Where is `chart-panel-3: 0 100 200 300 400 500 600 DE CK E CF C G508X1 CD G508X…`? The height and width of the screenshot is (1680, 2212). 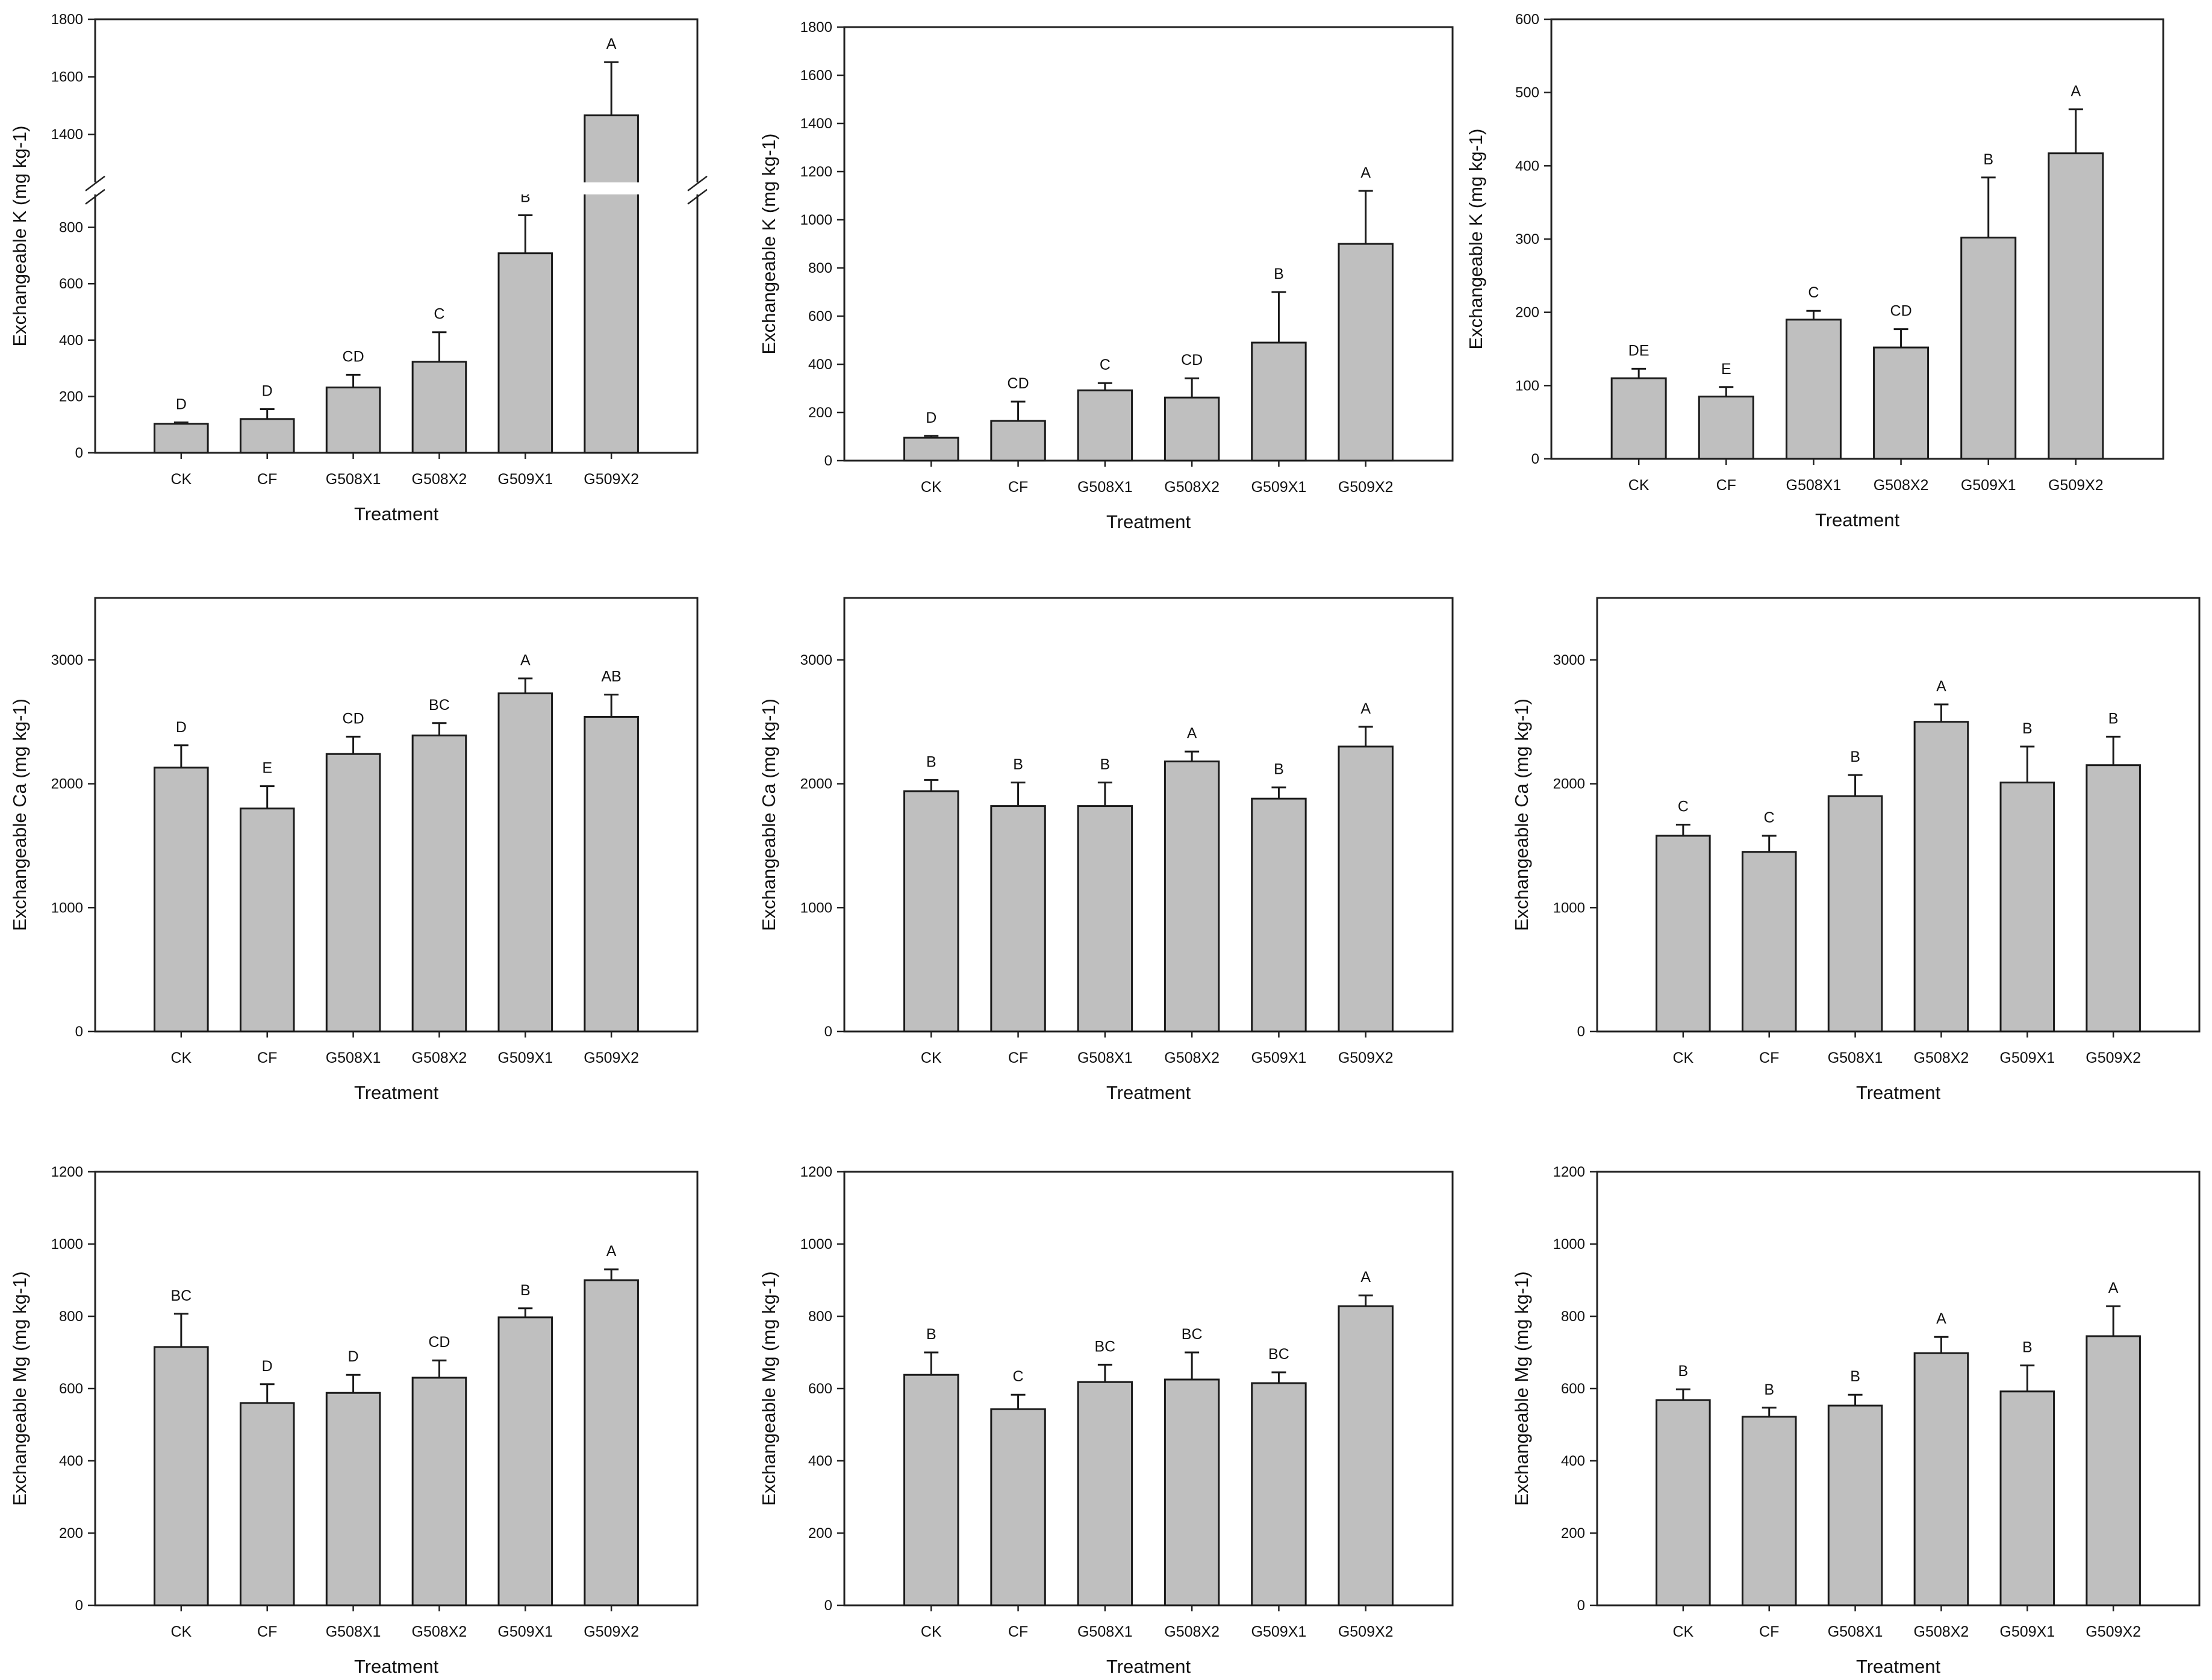 chart-panel-3: 0 100 200 300 400 500 600 DE CK E CF C G508X1 CD G508X… is located at coordinates (1815, 271).